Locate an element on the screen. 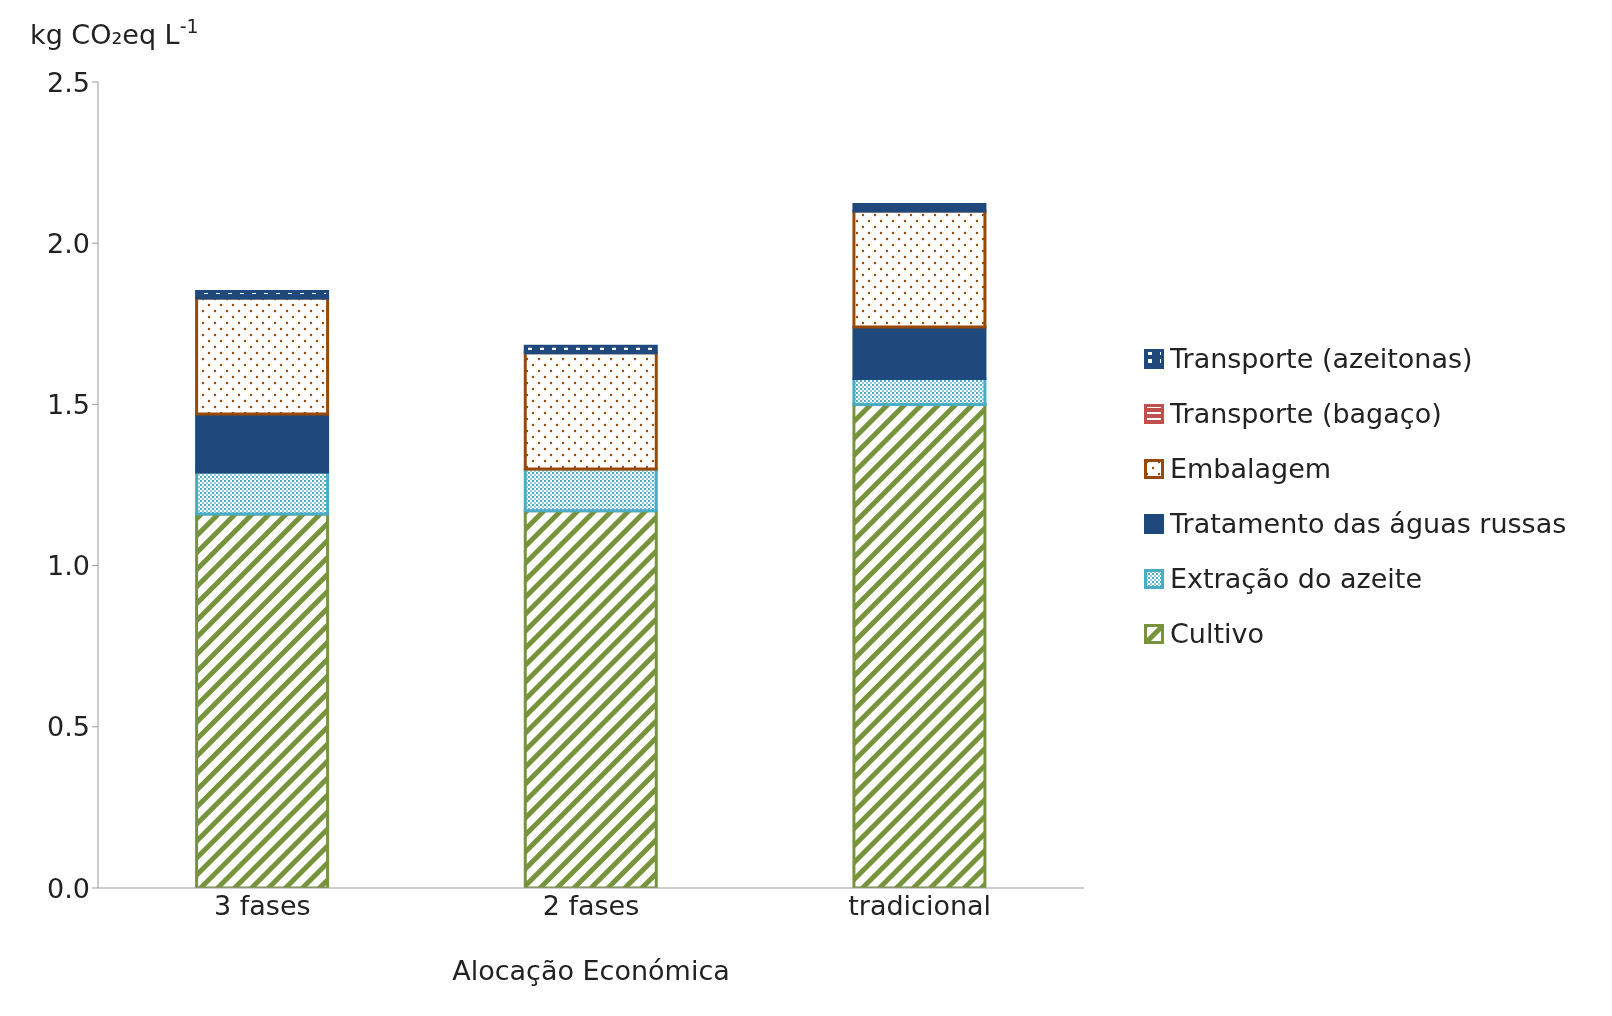  y-axis-title: kg CO₂eq L$^{-1}$ is located at coordinates (114, 32).